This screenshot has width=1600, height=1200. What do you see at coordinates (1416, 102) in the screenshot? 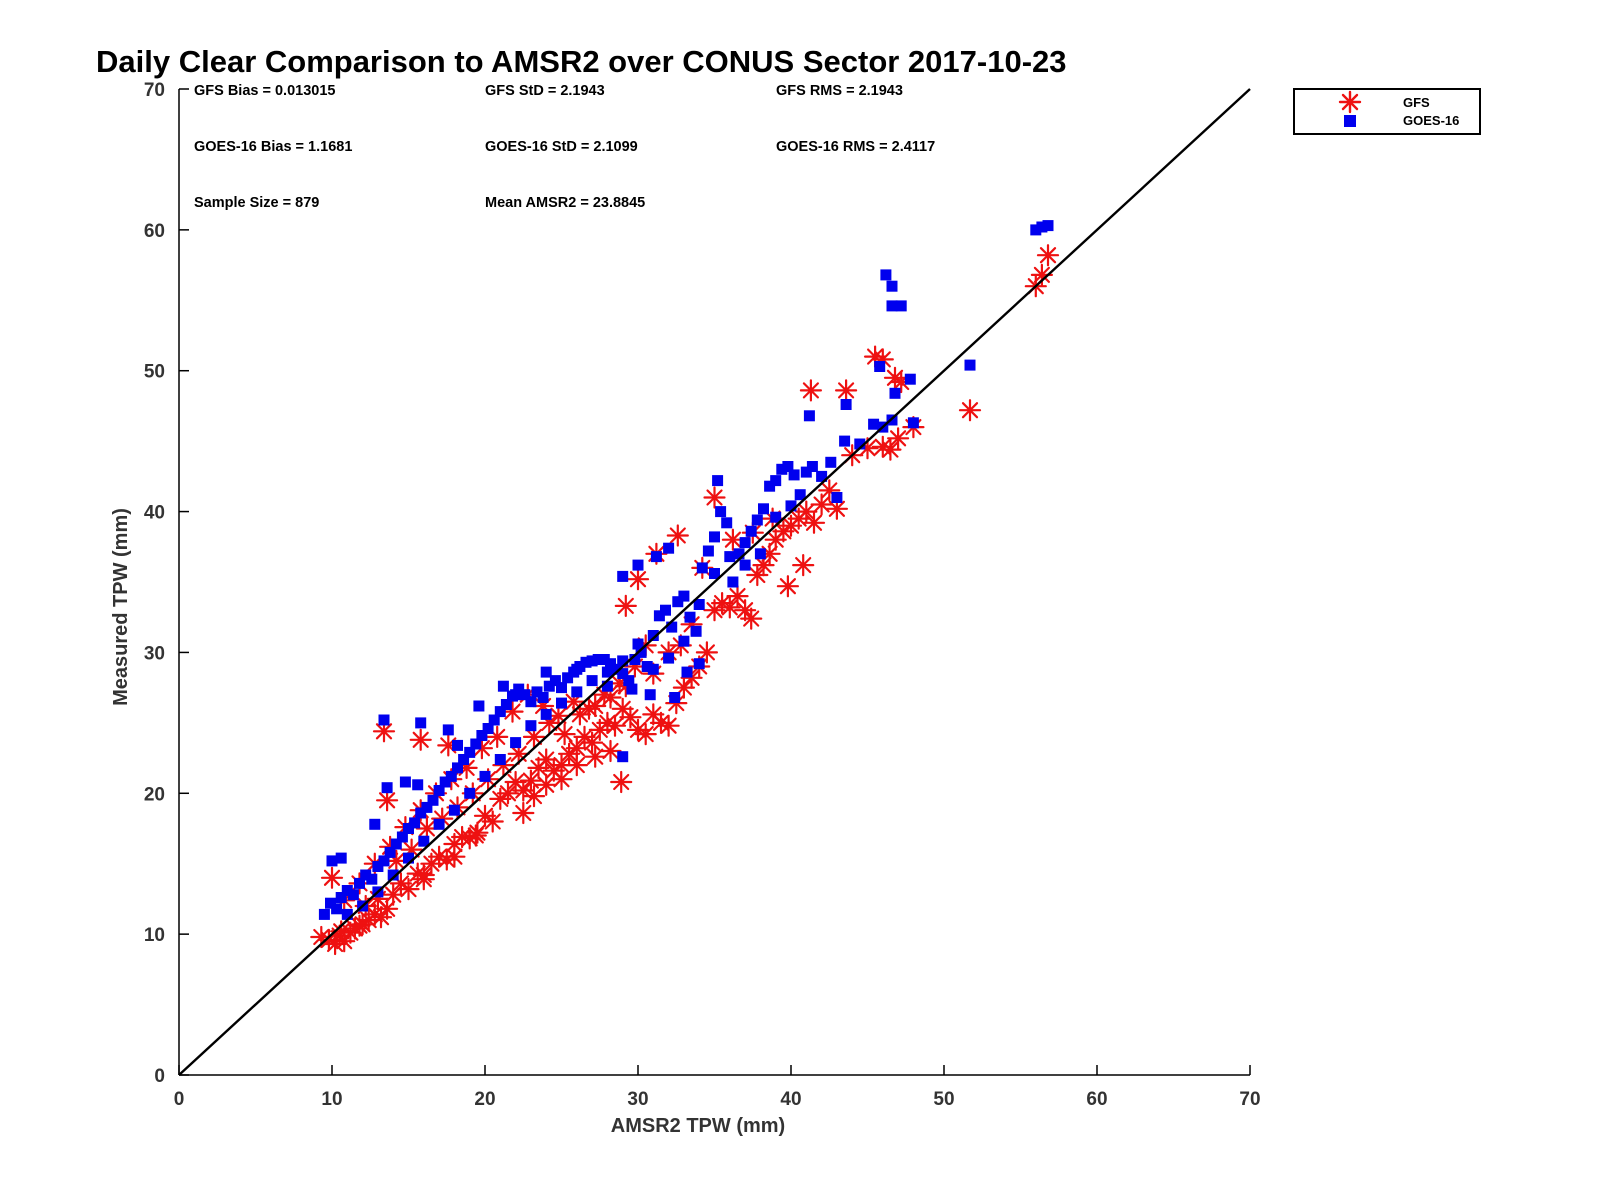
I see `legend-gfs-label: GFS` at bounding box center [1416, 102].